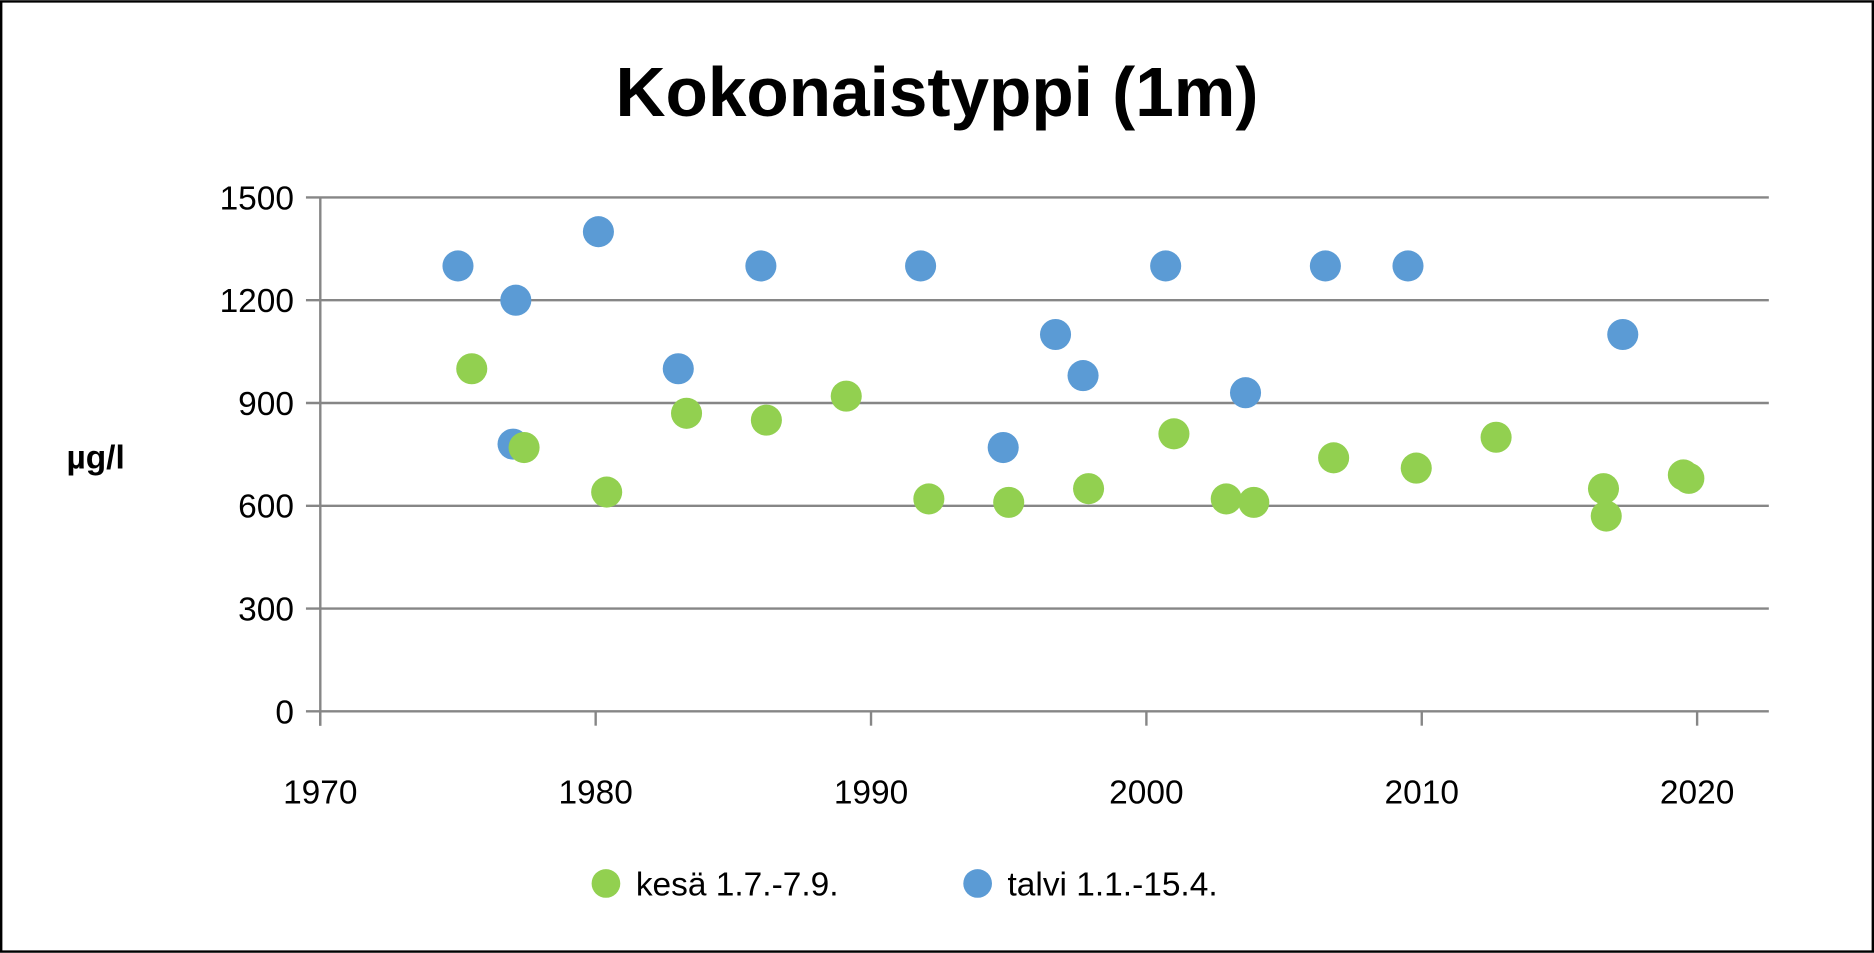  Describe the element at coordinates (257, 198) in the screenshot. I see `y-tick-label: 1500` at that location.